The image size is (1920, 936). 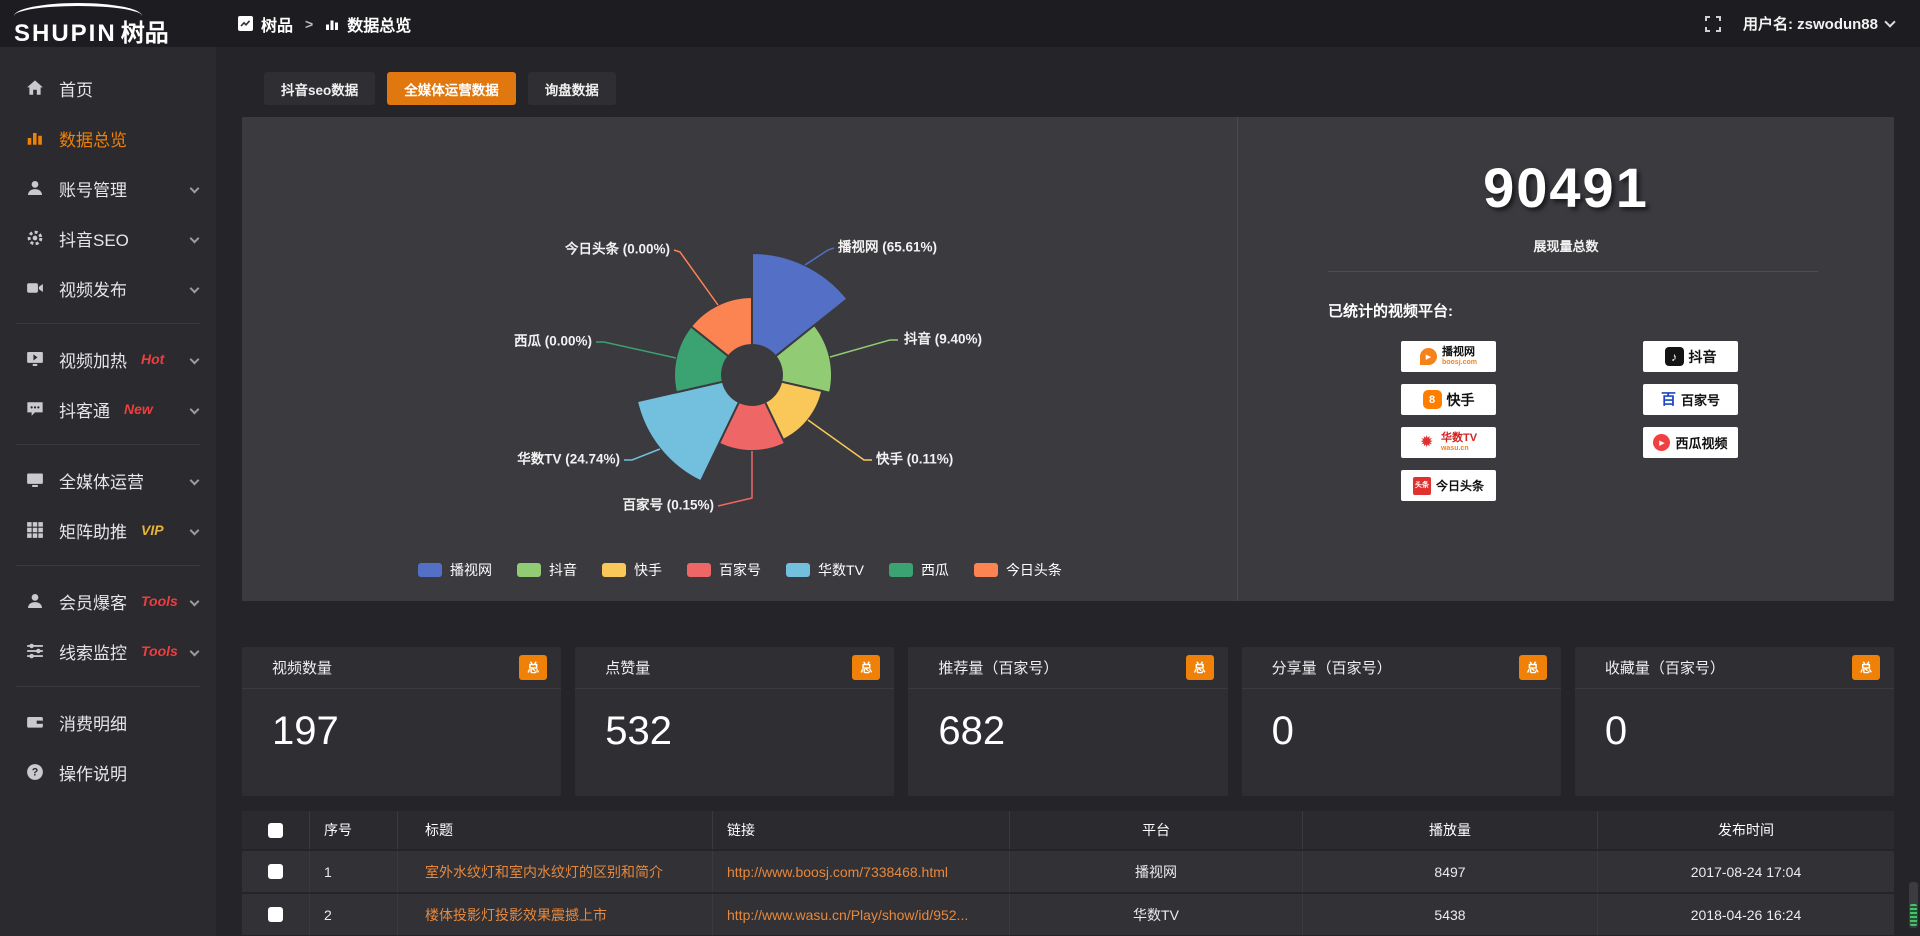 What do you see at coordinates (35, 409) in the screenshot?
I see `chat-icon` at bounding box center [35, 409].